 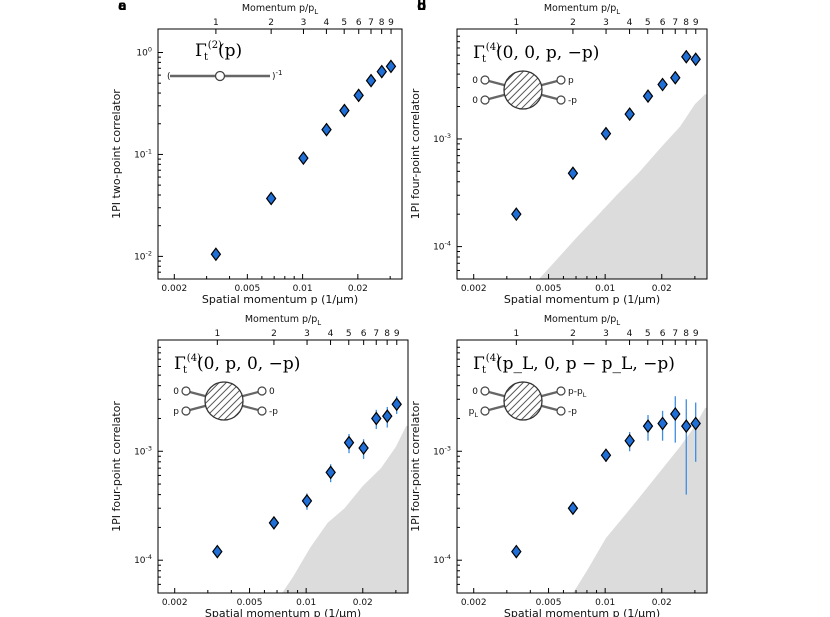 What do you see at coordinates (176, 412) in the screenshot?
I see `inset-label-bl: p` at bounding box center [176, 412].